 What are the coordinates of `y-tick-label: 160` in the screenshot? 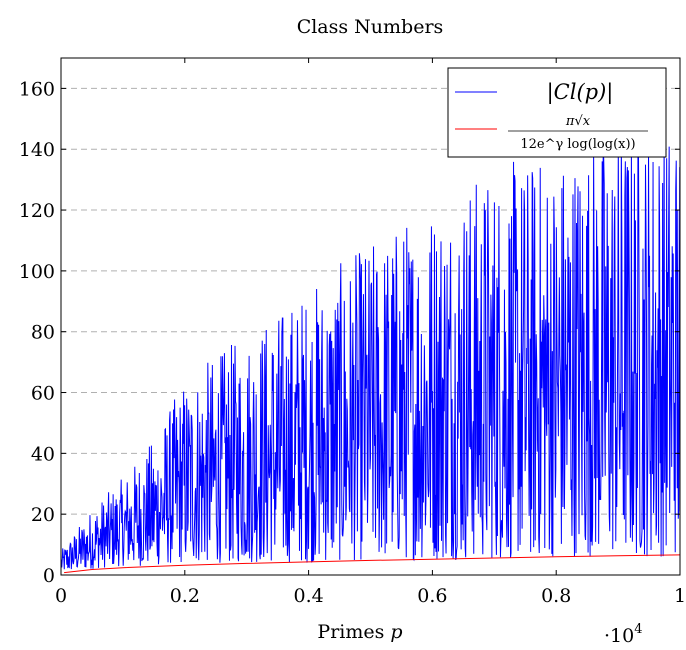 It's located at (37, 89).